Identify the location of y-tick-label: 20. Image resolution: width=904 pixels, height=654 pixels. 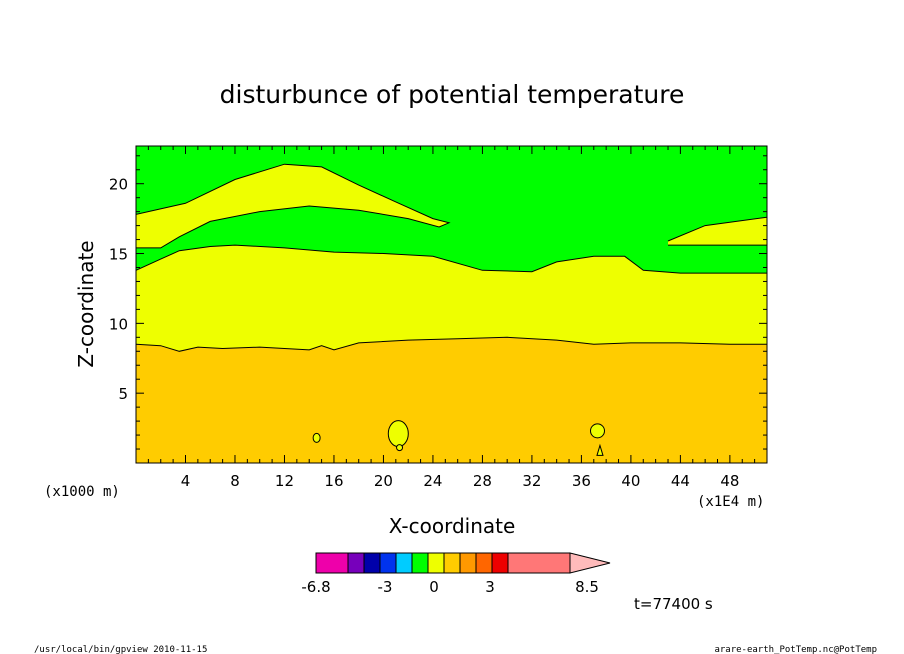
(118, 185).